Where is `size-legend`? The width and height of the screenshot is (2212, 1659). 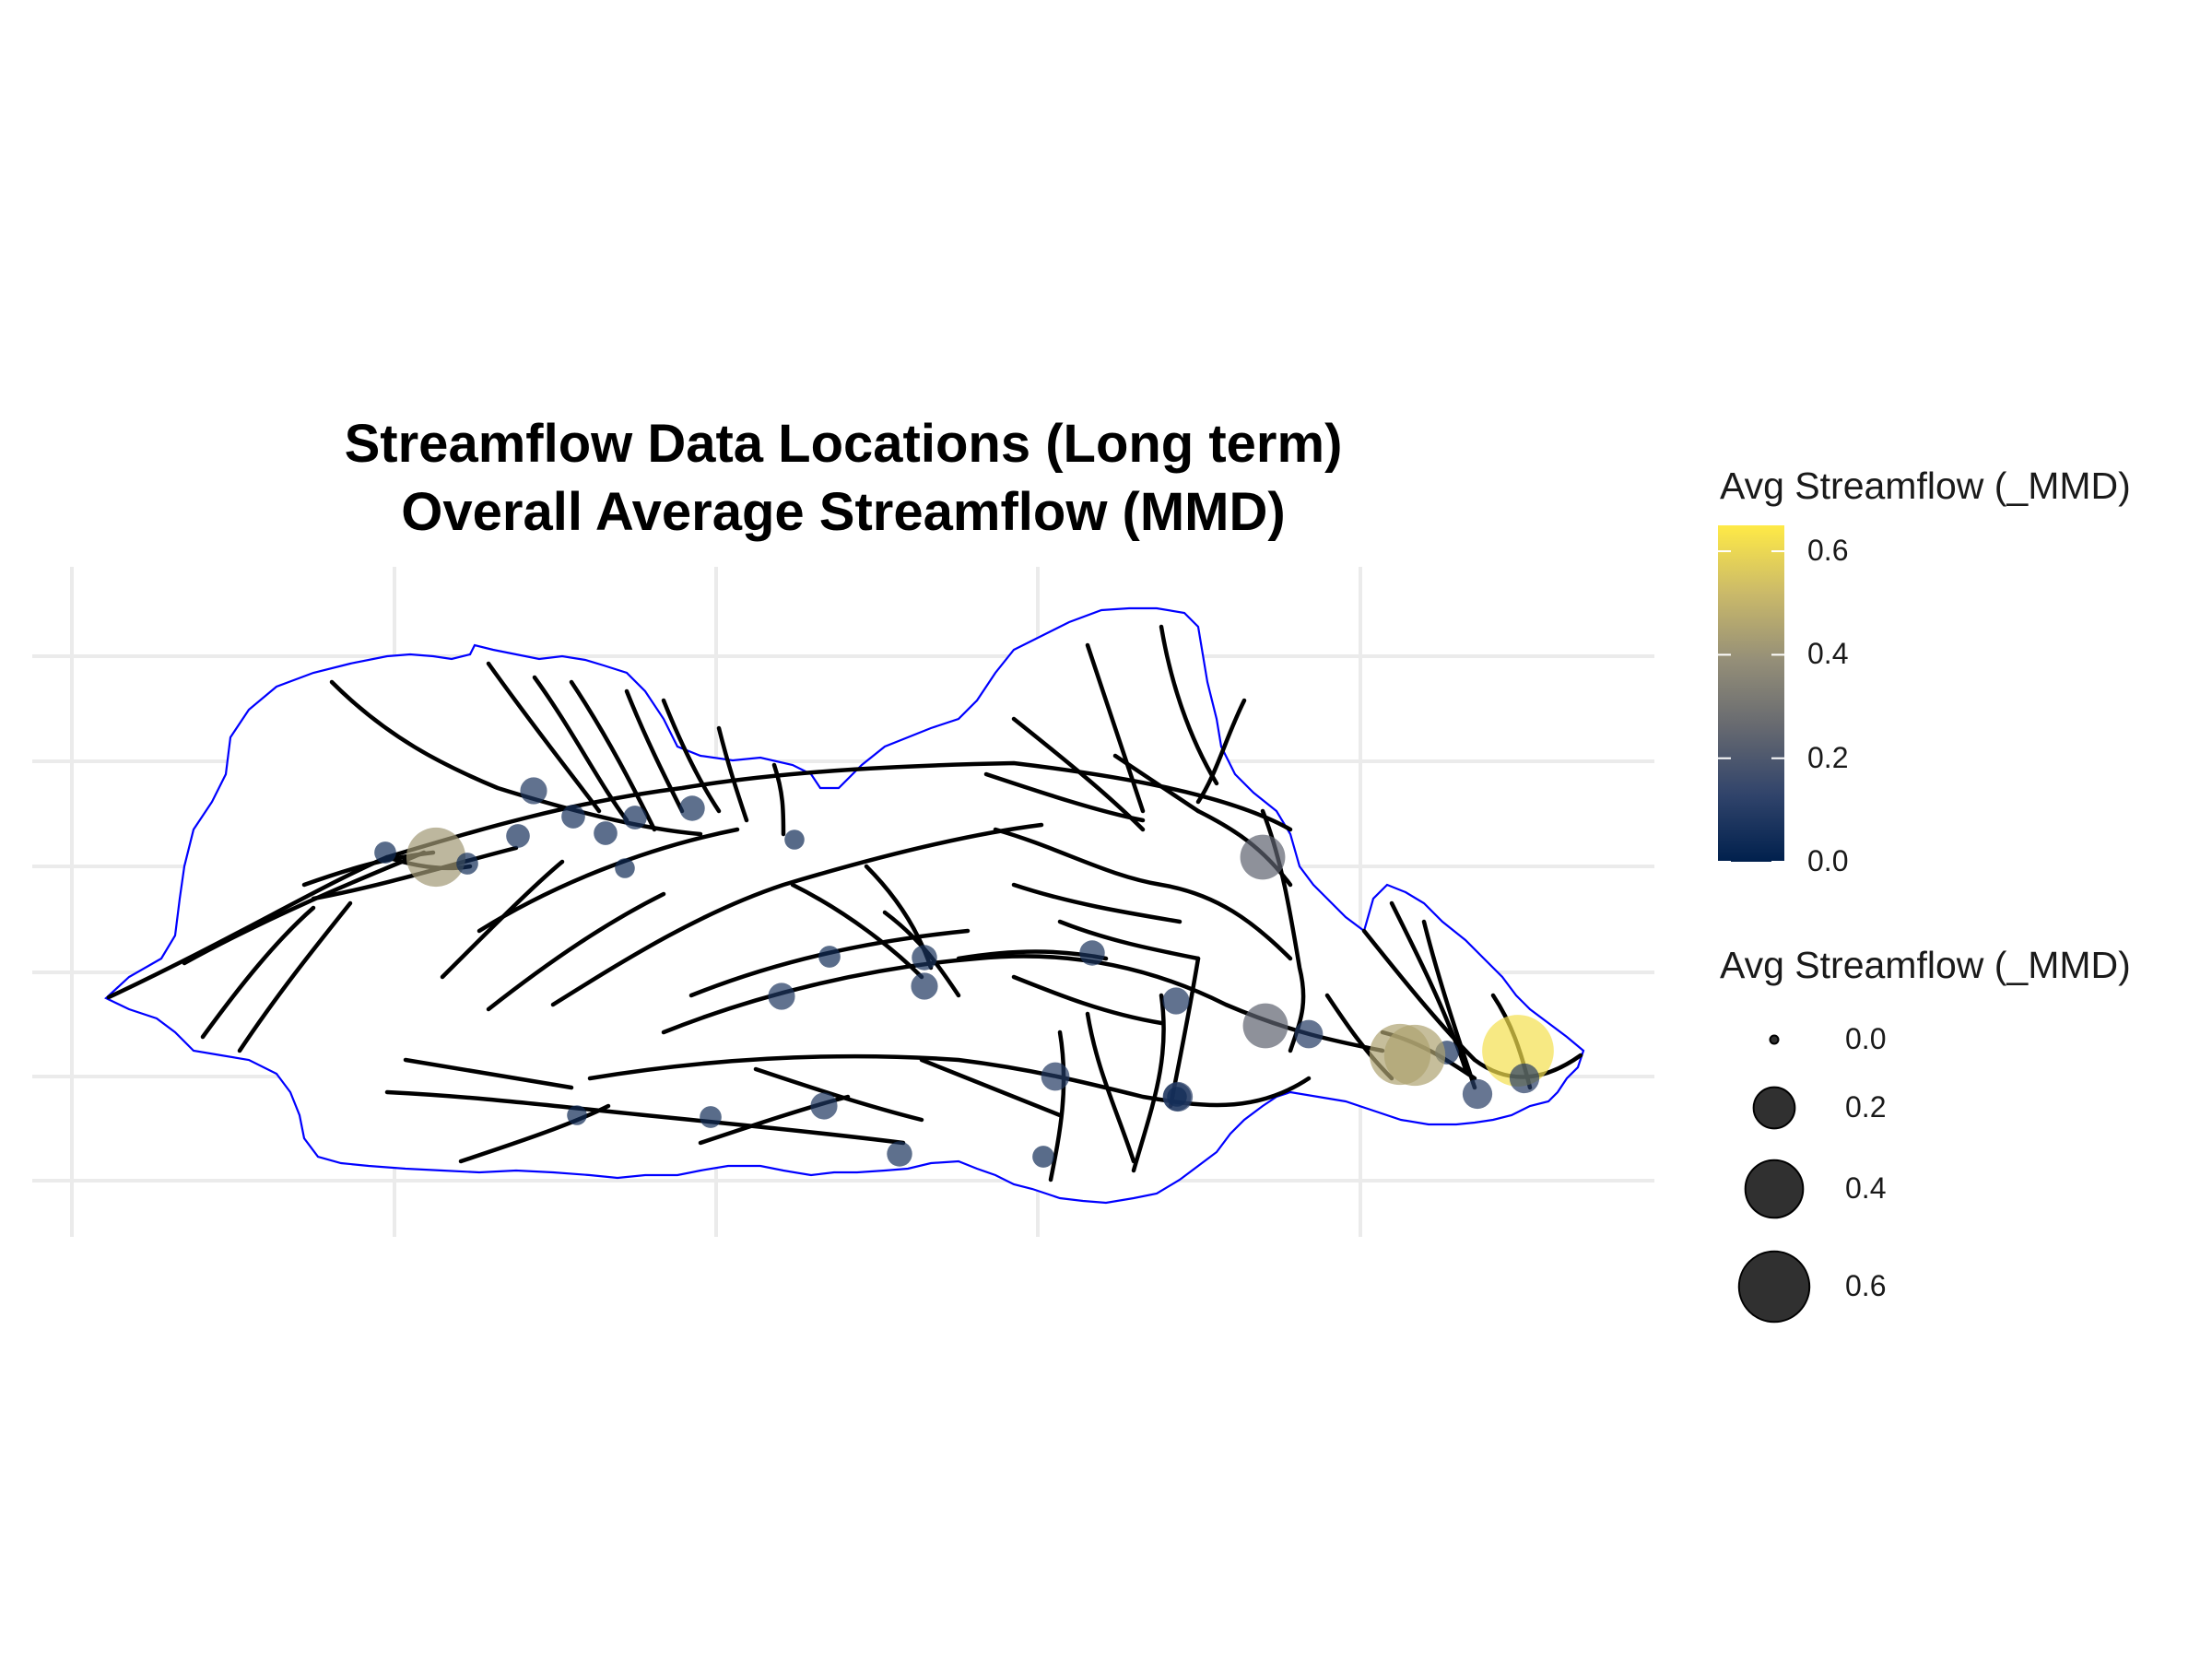 size-legend is located at coordinates (1774, 1179).